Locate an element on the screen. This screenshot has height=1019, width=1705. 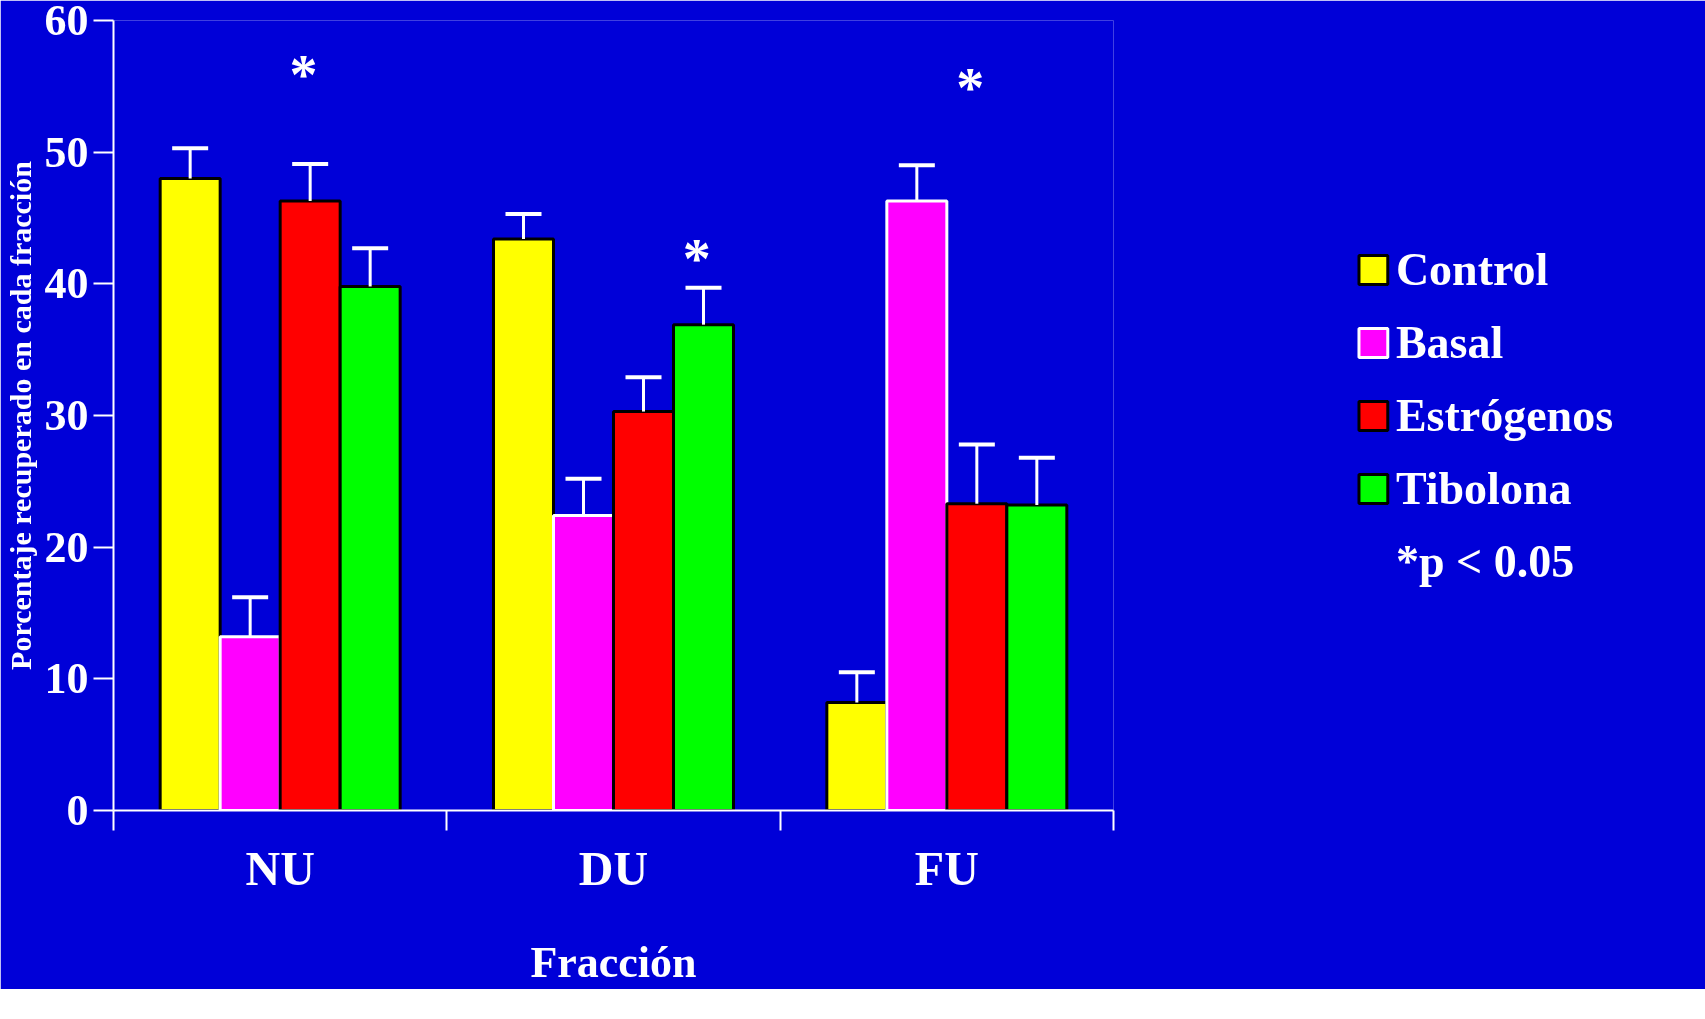
text: *p < 0.05 is located at coordinates (1485, 561).